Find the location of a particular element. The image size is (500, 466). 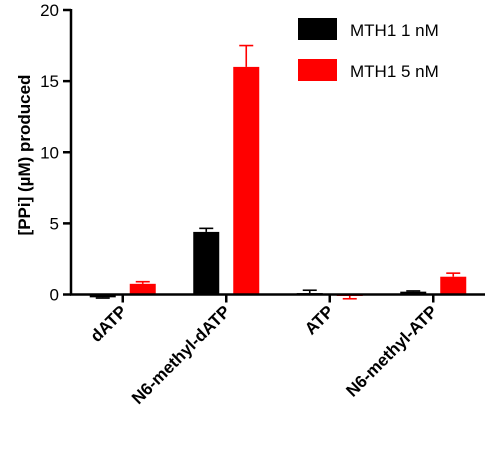

legend: MTH1 1 nM MTH1 5 nM is located at coordinates (368, 49).